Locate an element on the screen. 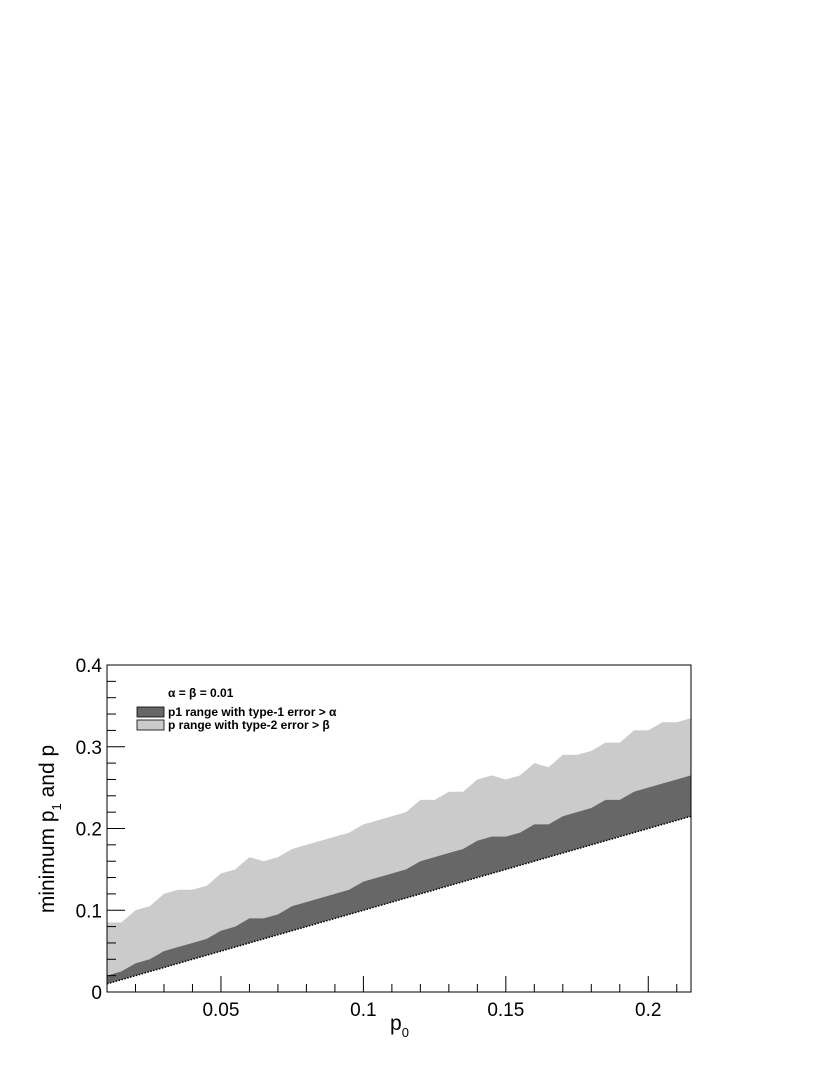 Image resolution: width=830 pixels, height=1075 pixels. y-axis-label: minimum p1 and p is located at coordinates (50, 829).